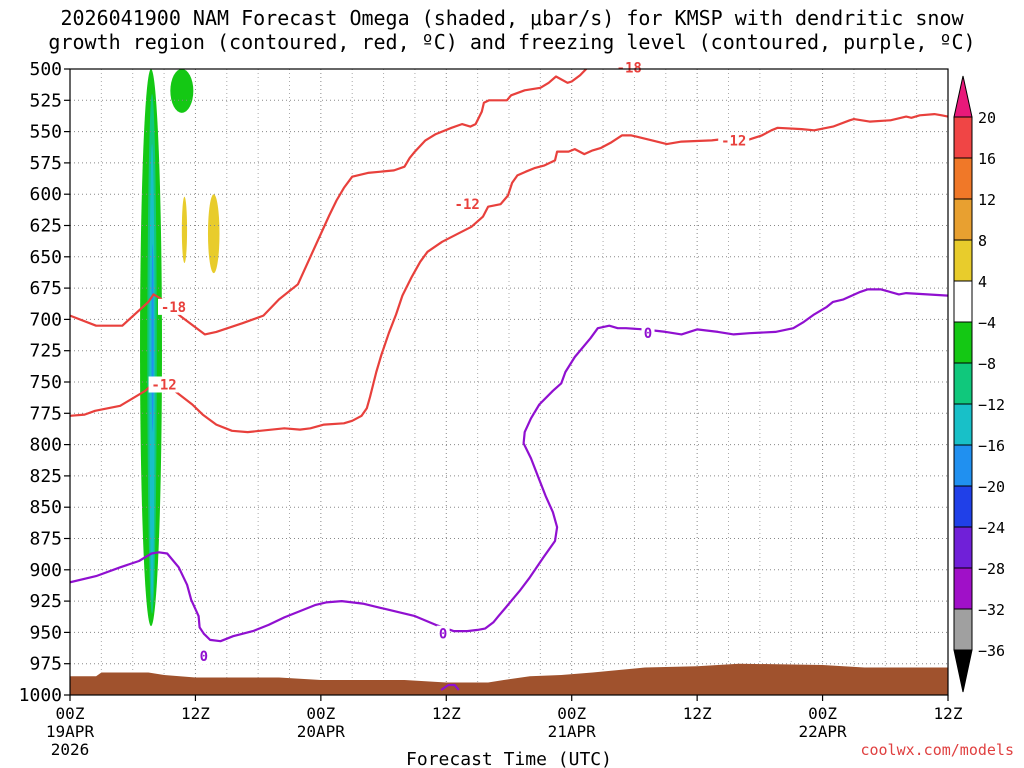 The height and width of the screenshot is (768, 1024). Describe the element at coordinates (182, 91) in the screenshot. I see `omega-region-green-upper` at that location.